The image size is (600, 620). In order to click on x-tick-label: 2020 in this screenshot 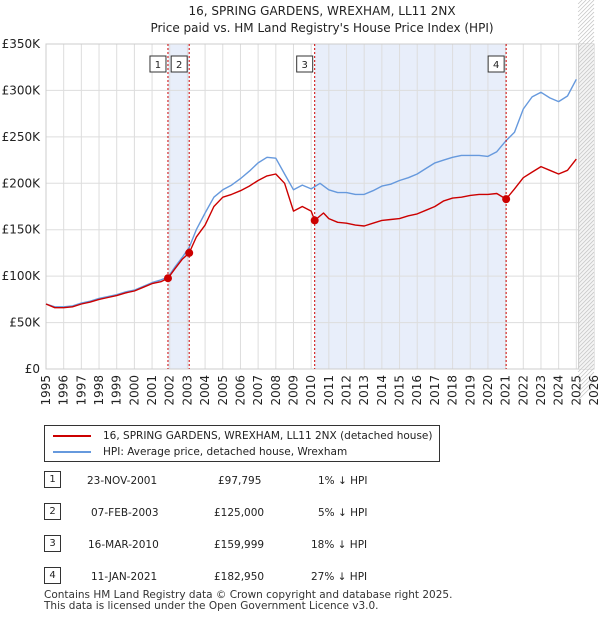, I will do `click(488, 390)`.